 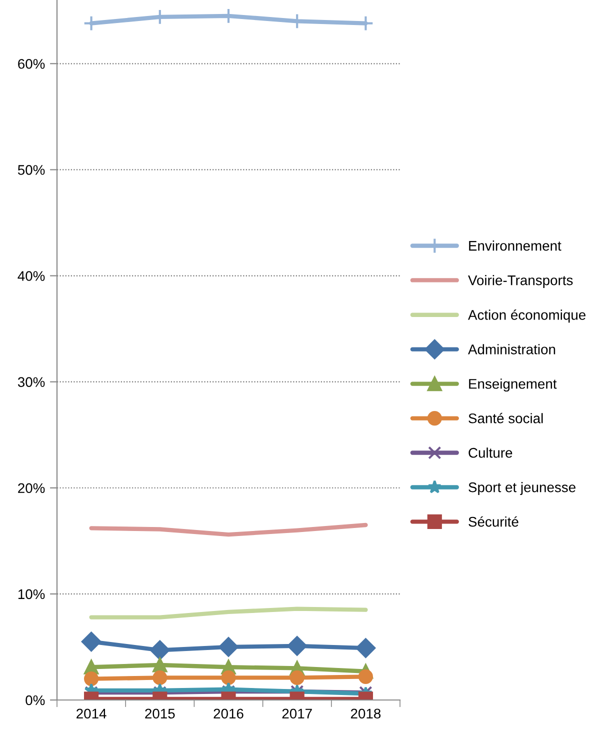 I want to click on y-tick-label: 30%, so click(x=31, y=382).